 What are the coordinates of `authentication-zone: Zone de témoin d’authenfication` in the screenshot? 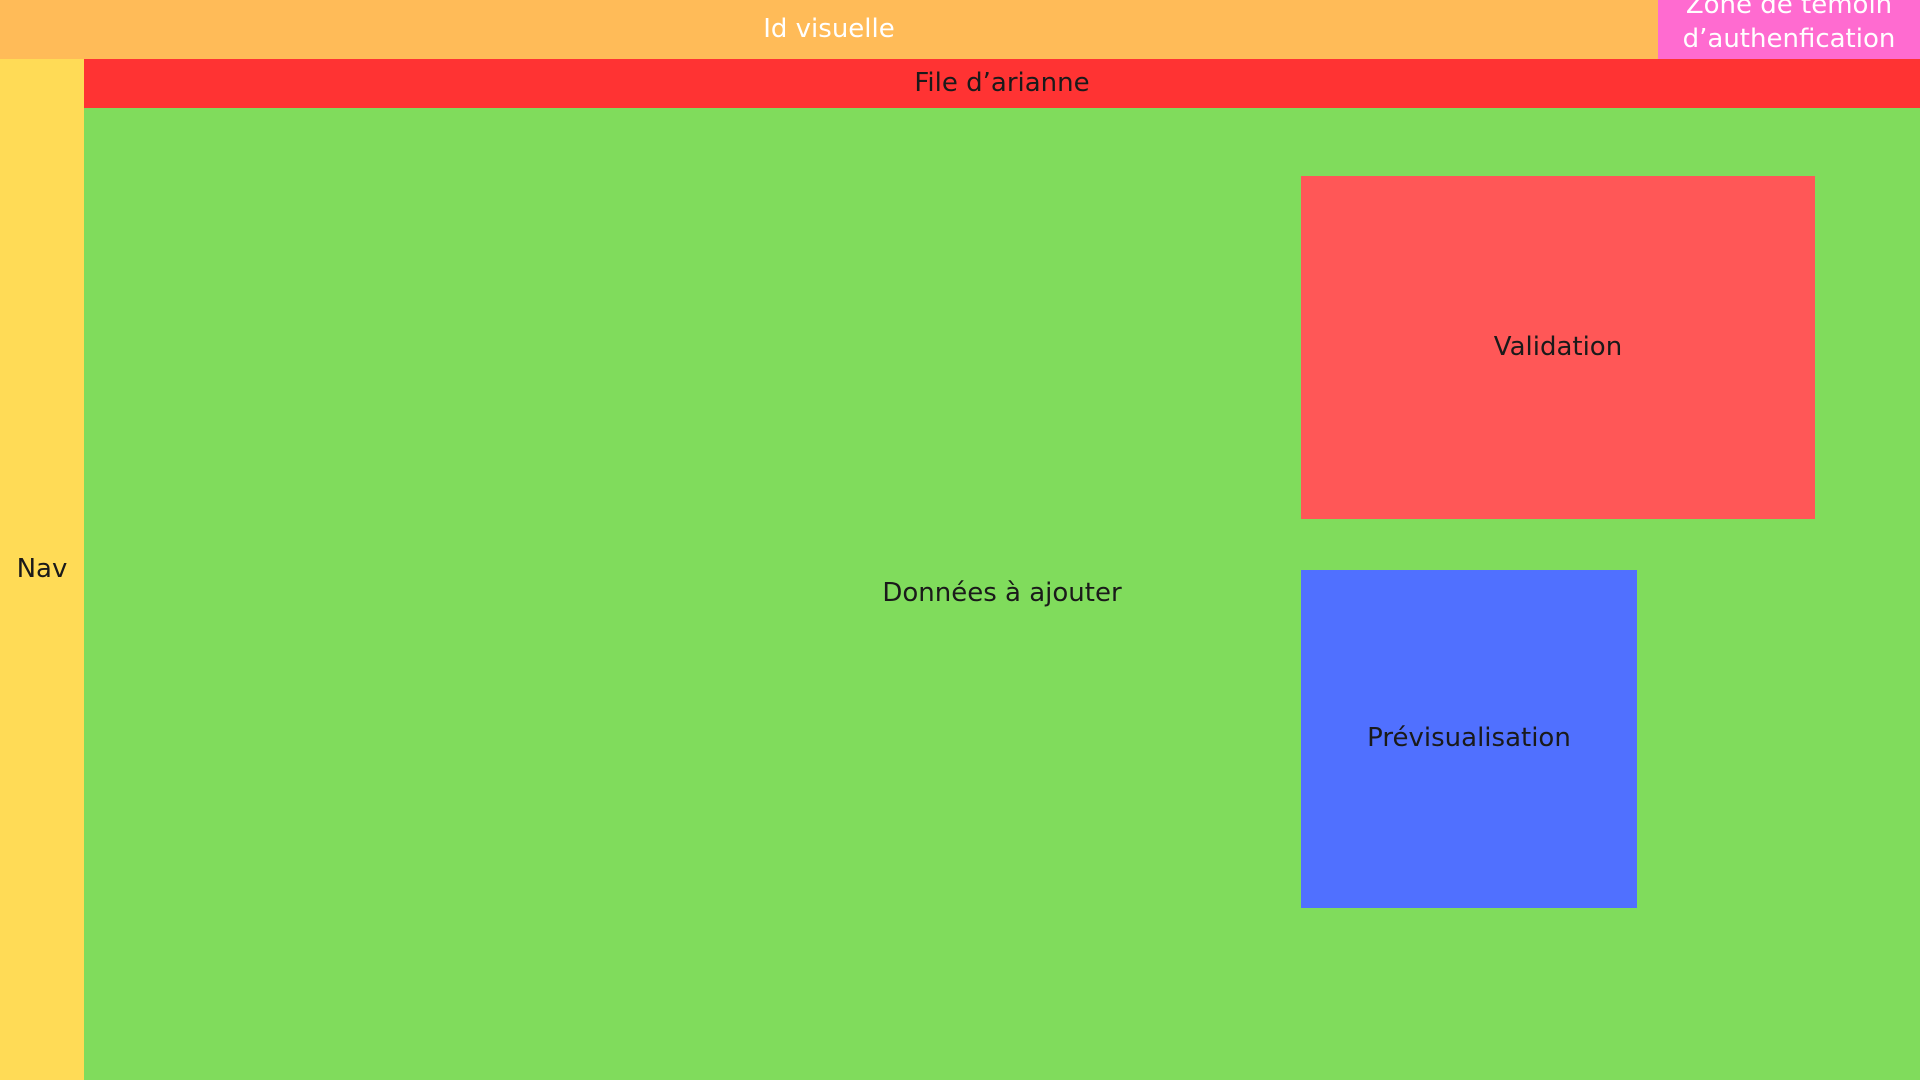 It's located at (1789, 29).